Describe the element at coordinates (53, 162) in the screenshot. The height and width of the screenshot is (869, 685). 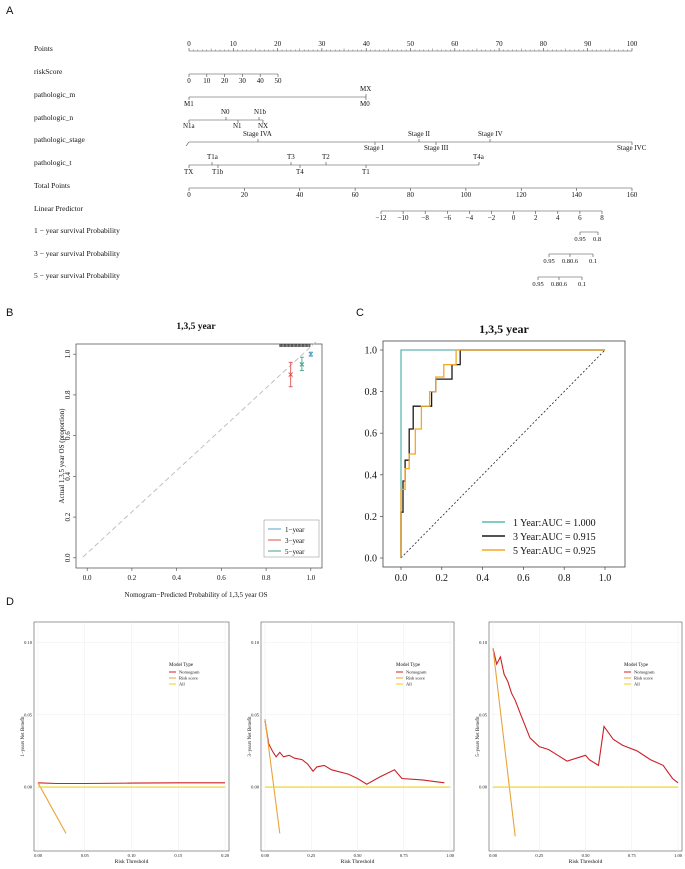
I see `row-label-pathologic-t: pathologic_t` at that location.